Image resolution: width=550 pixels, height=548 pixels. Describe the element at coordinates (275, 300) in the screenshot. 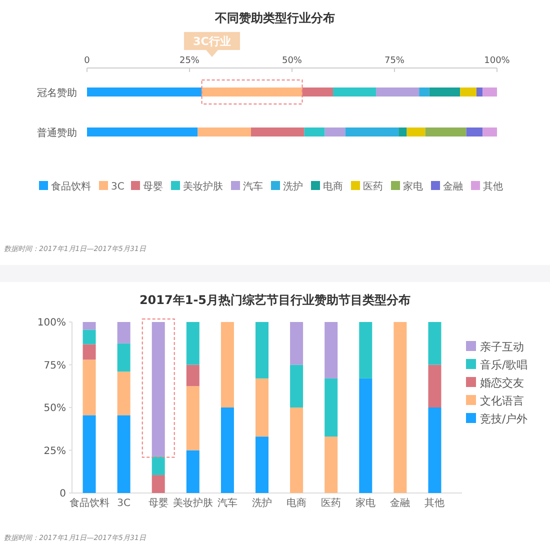

I see `chart-title: 2017年1-5月热门综艺节目行业赞助节目类型分布` at that location.